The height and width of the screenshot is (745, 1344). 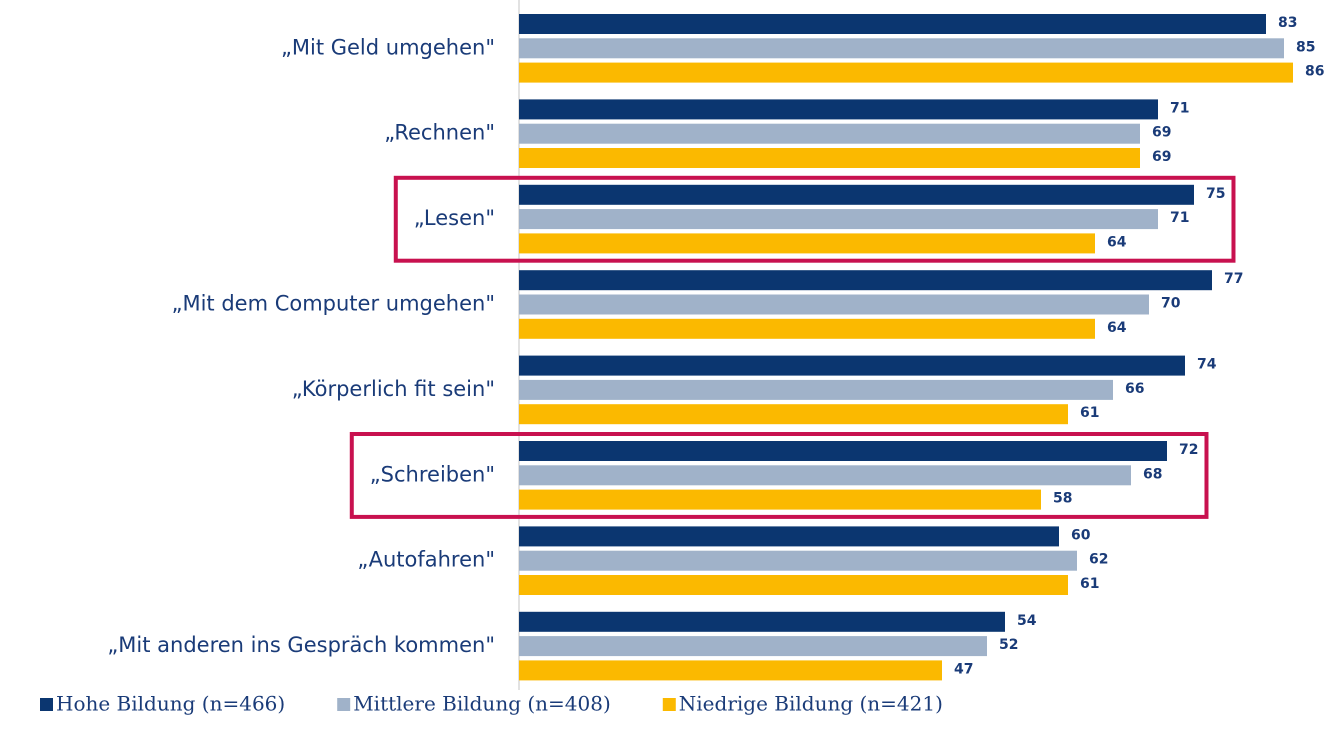 I want to click on legend-label: Niedrige Bildung (n=421), so click(x=811, y=704).